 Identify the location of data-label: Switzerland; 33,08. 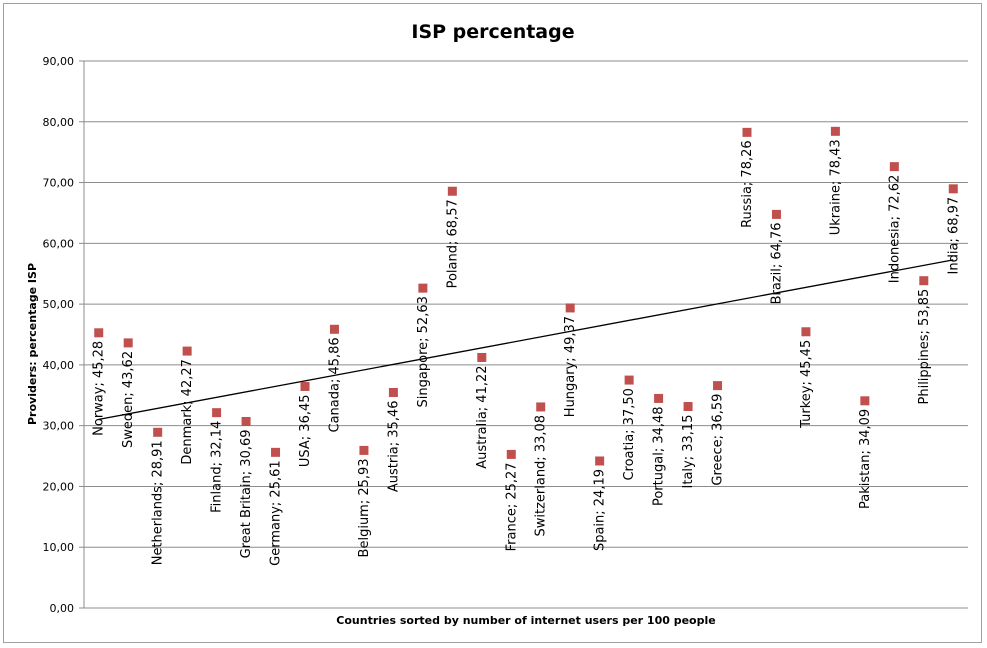
(541, 476).